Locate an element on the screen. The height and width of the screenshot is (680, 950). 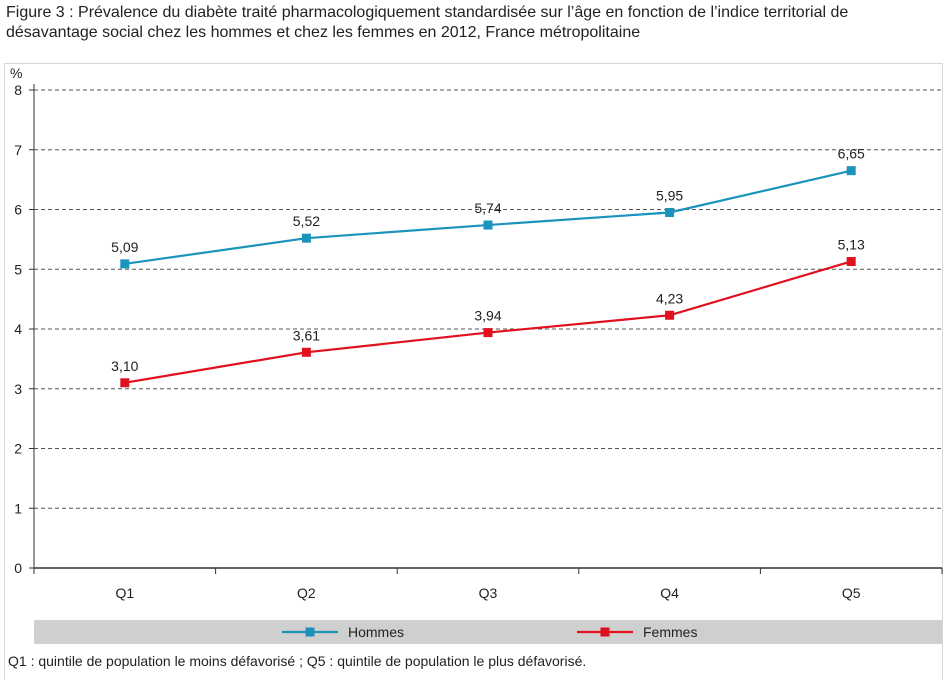
x-tick-labels: Q1 Q2 Q3 Q4 Q5 is located at coordinates (487, 593).